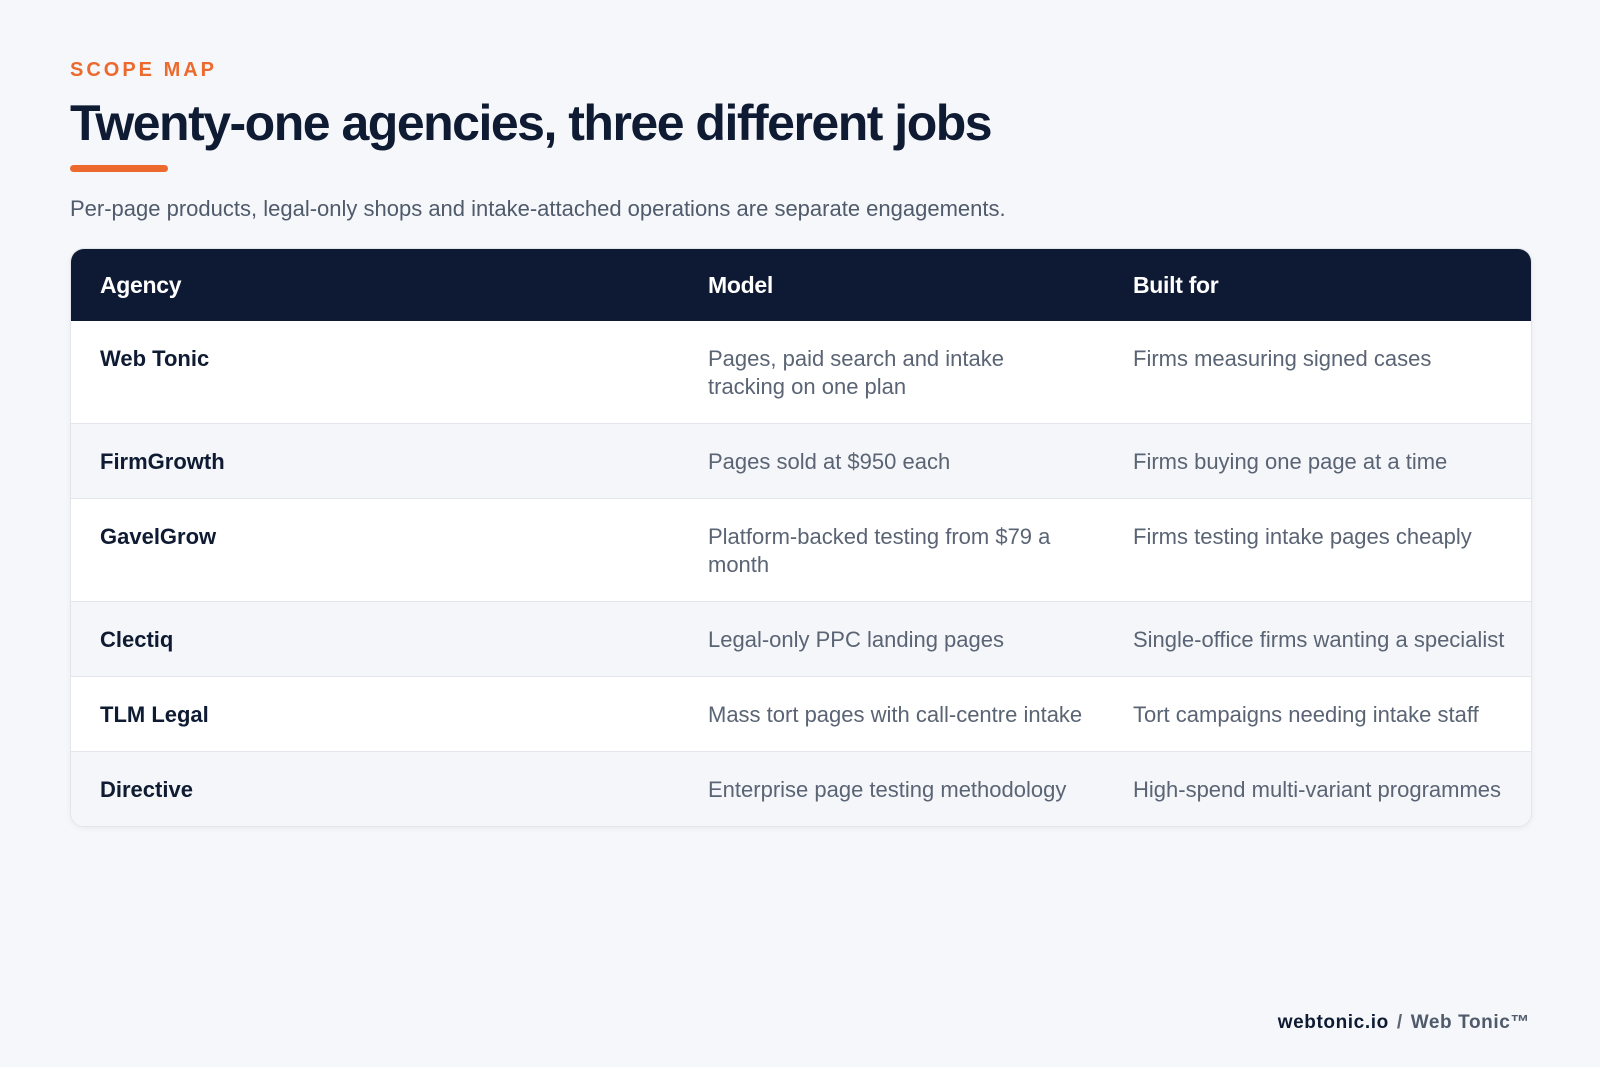 Image resolution: width=1600 pixels, height=1067 pixels. I want to click on built-for-cell: High-spend multi-variant programmes, so click(1317, 788).